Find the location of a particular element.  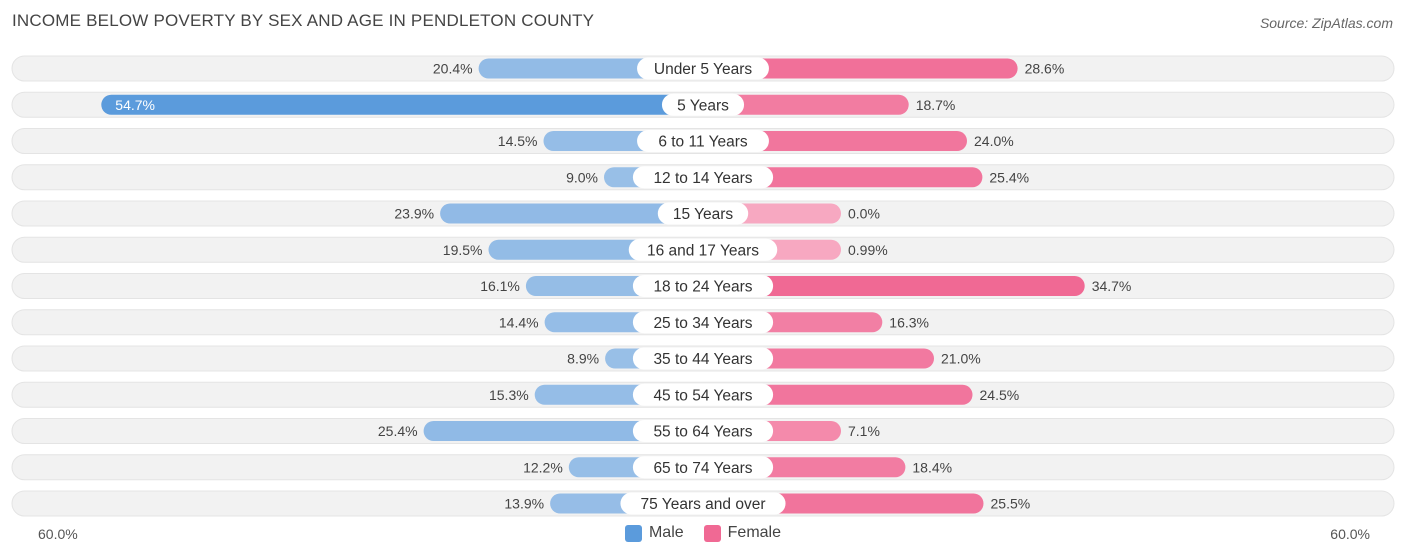

category-label: 65 to 74 Years is located at coordinates (702, 468).